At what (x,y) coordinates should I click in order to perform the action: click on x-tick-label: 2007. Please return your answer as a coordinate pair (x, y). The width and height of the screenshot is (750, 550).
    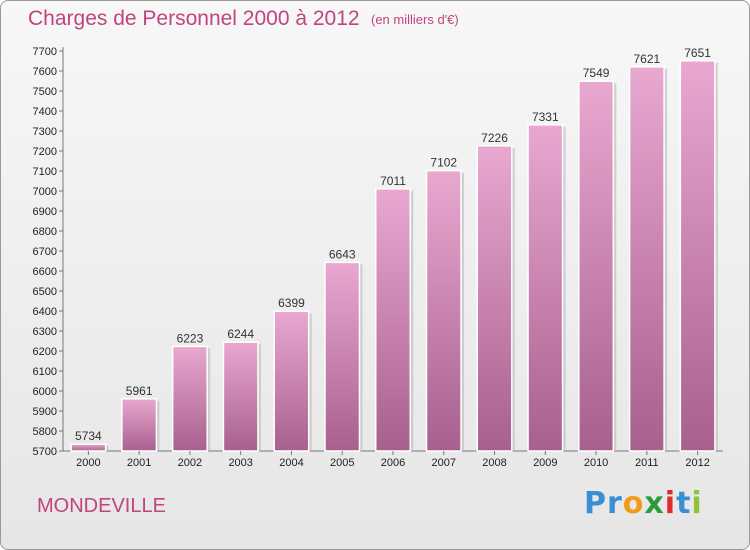
    Looking at the image, I should click on (444, 463).